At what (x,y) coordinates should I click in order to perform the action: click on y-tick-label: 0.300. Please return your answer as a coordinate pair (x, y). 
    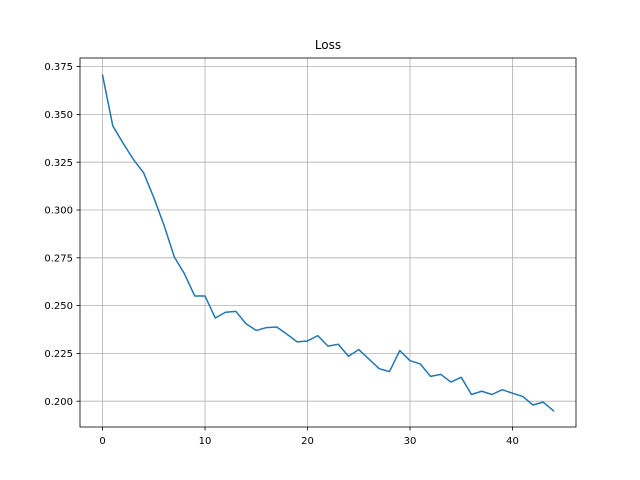
    Looking at the image, I should click on (58, 211).